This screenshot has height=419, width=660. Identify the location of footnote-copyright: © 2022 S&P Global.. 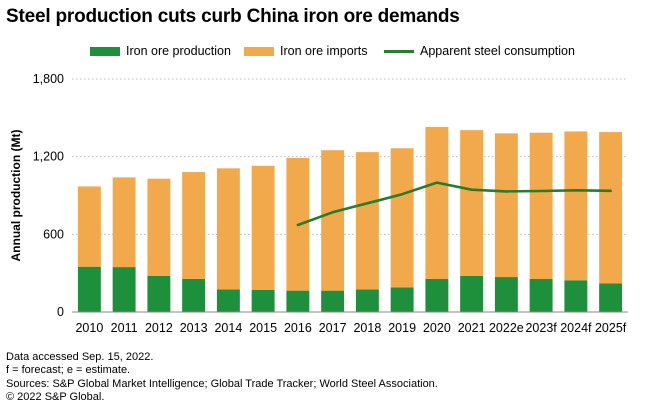
(55, 397).